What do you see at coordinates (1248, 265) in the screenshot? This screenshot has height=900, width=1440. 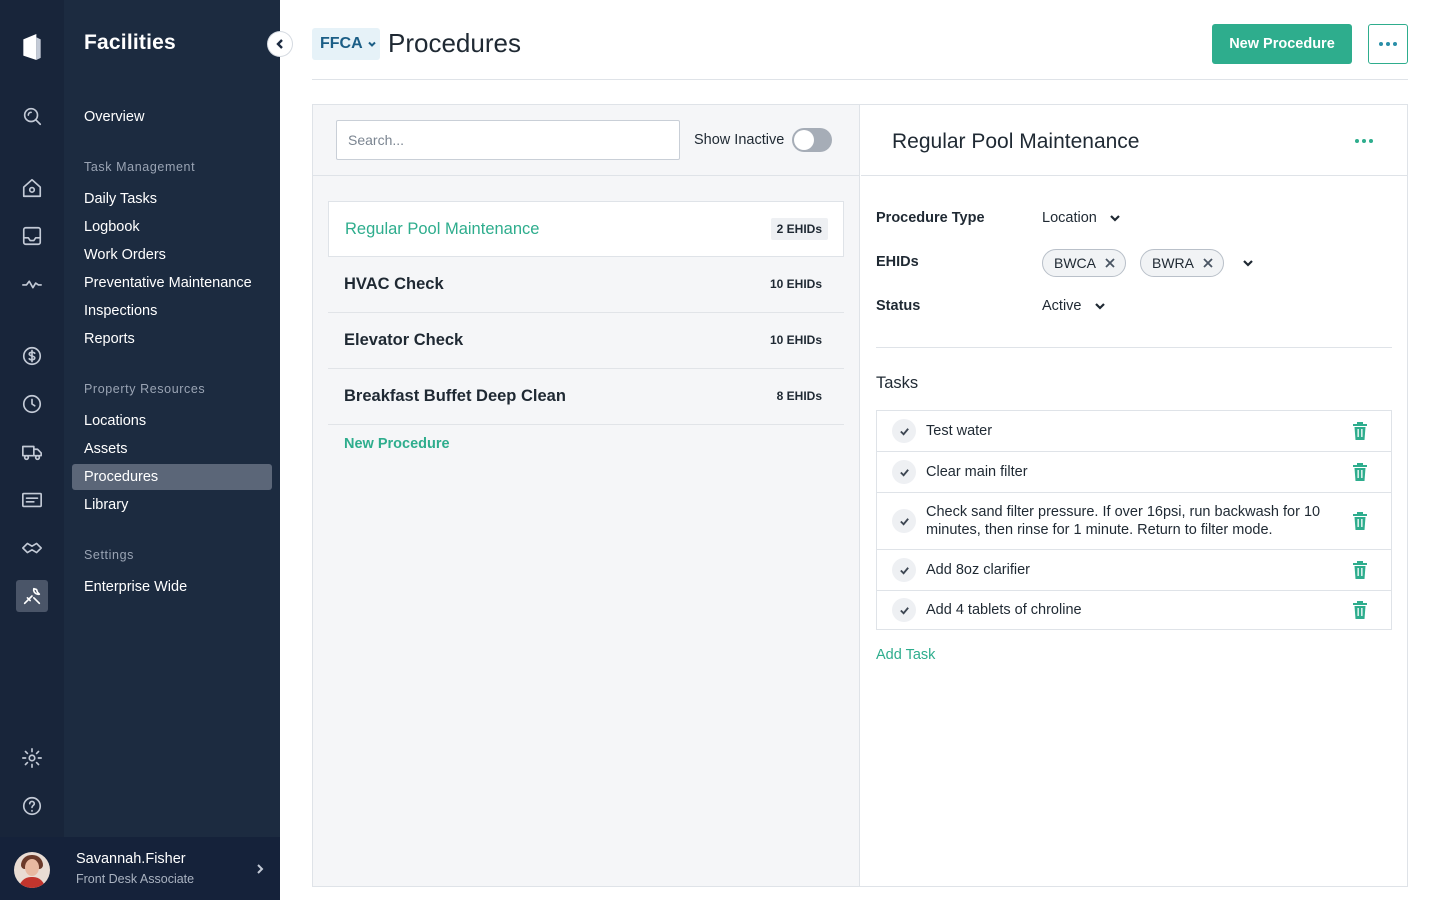 I see `ehids-dropdown-button` at bounding box center [1248, 265].